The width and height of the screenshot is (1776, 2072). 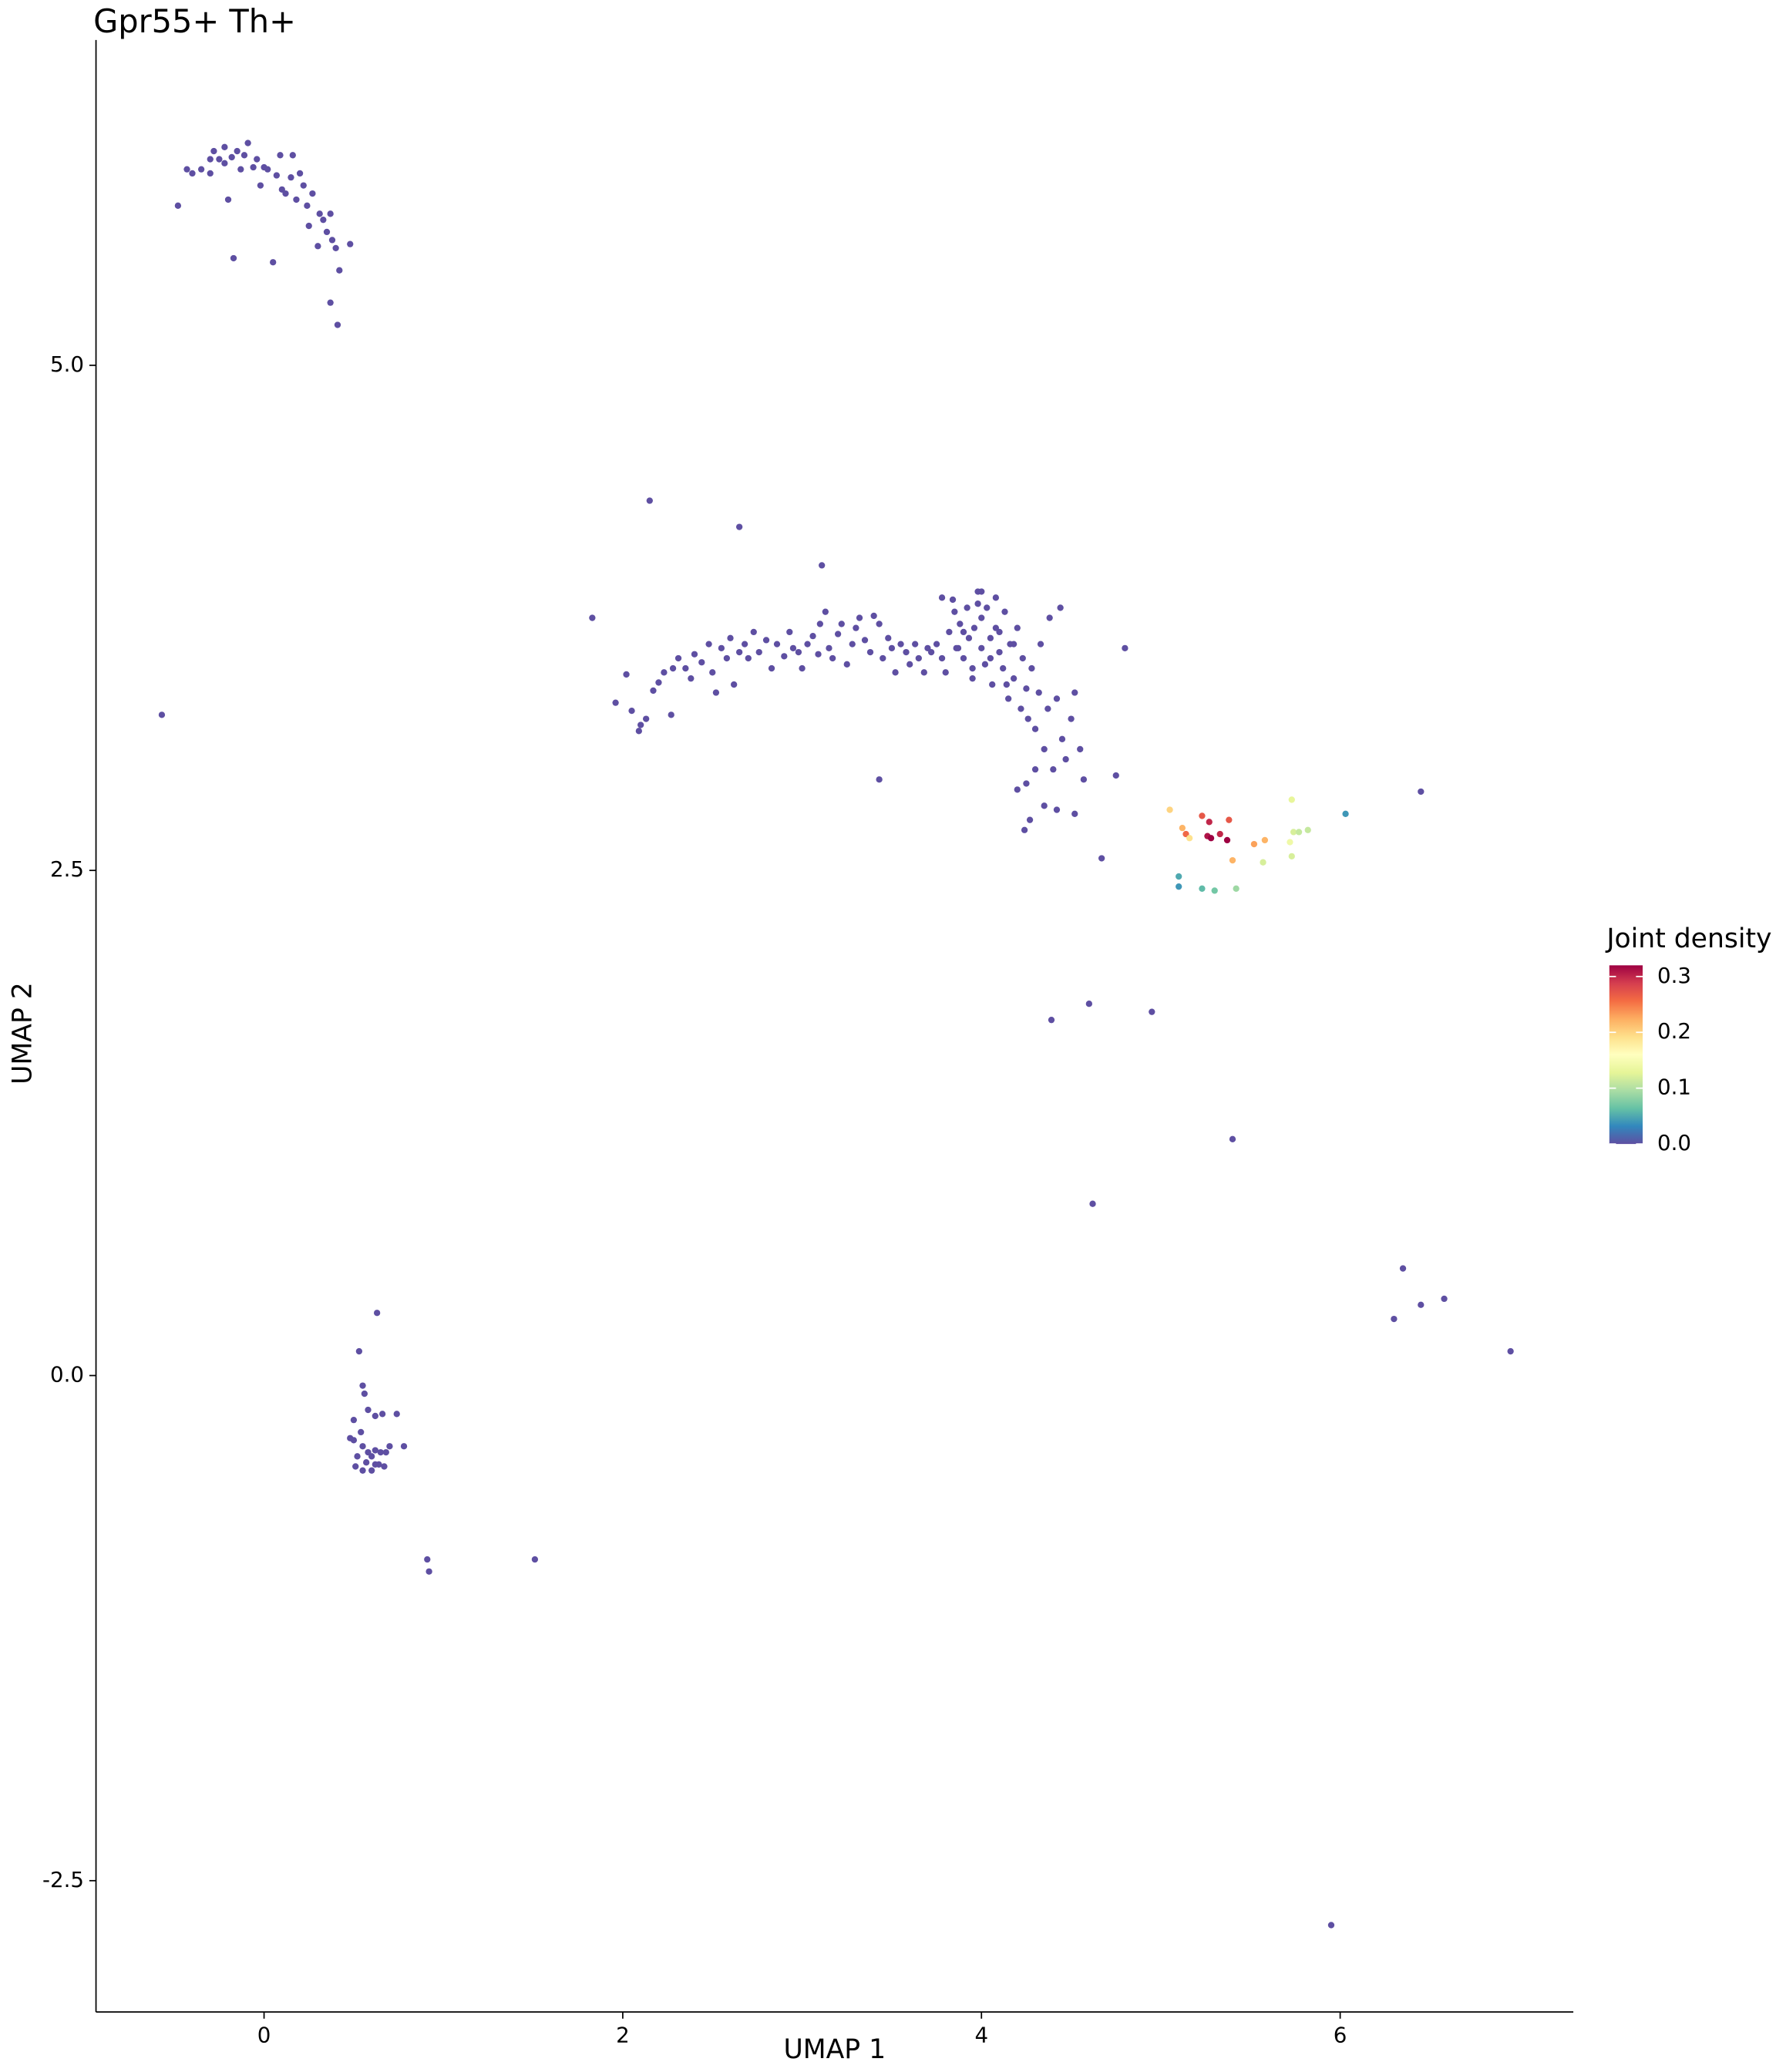 I want to click on colorbar-tick-label: 0.1, so click(x=1674, y=1087).